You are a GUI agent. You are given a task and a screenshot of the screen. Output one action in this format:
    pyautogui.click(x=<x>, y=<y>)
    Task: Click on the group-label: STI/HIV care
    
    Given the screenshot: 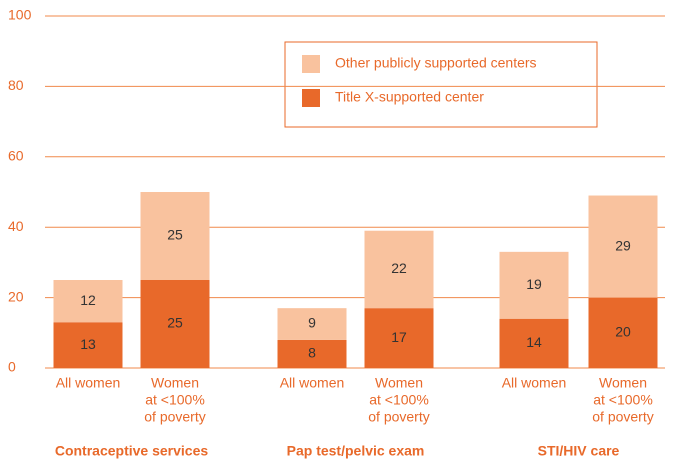 What is the action you would take?
    pyautogui.click(x=579, y=451)
    